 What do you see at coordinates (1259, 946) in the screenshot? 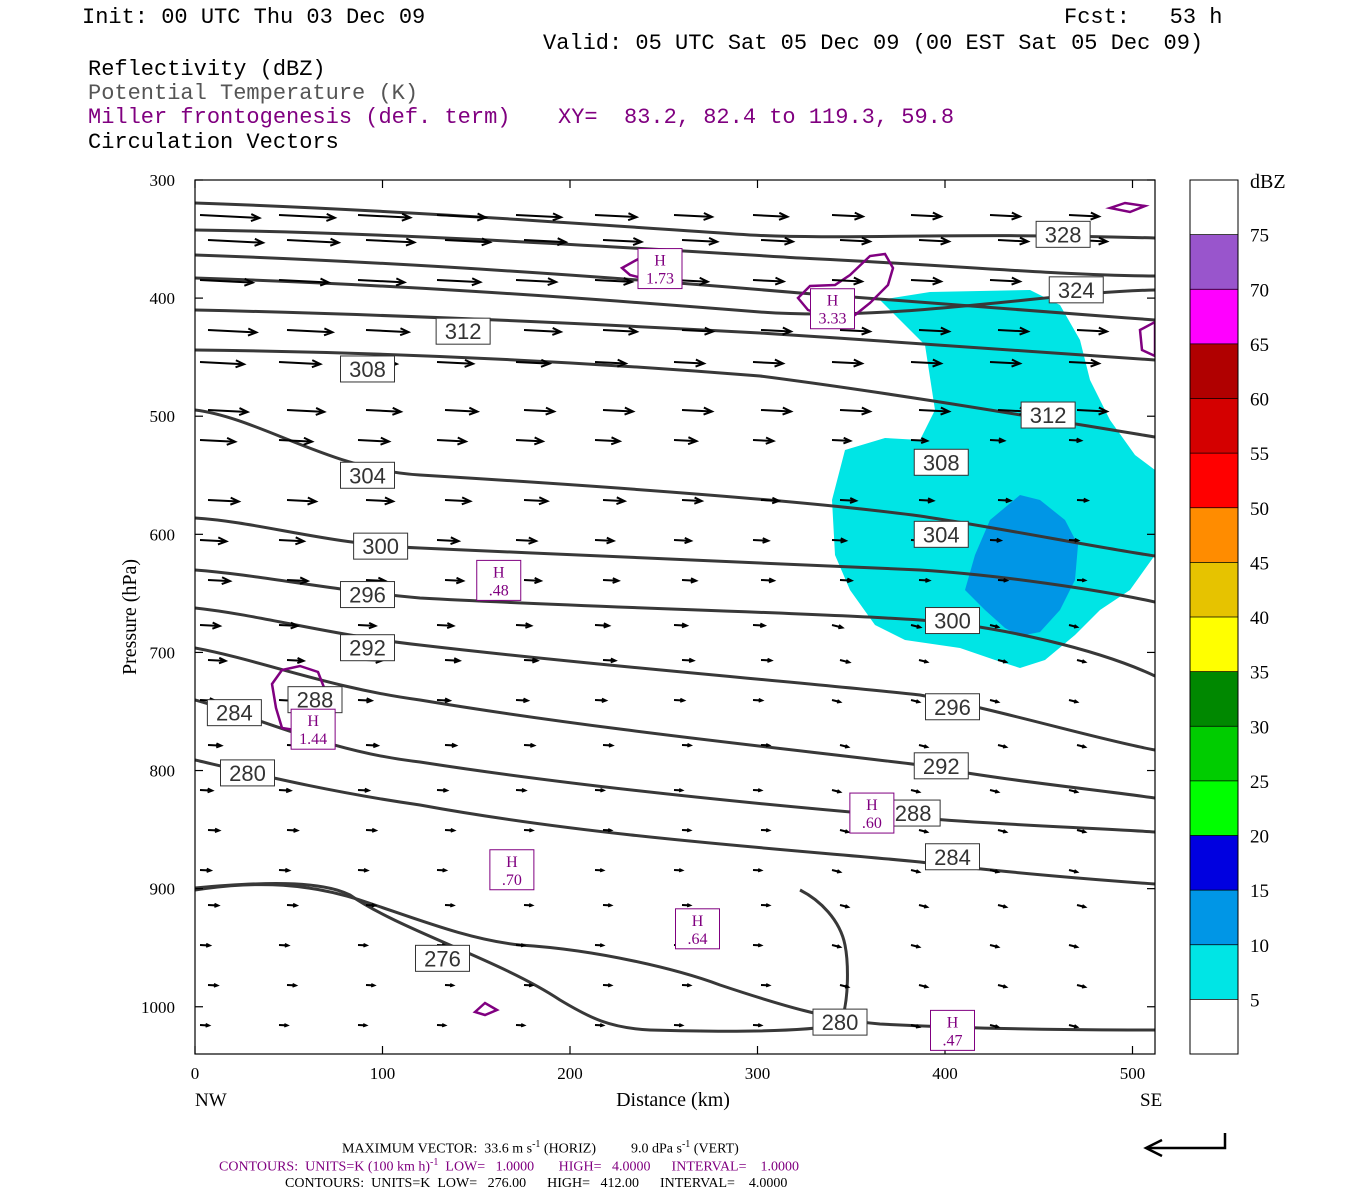
I see `colorbar-label: 10` at bounding box center [1259, 946].